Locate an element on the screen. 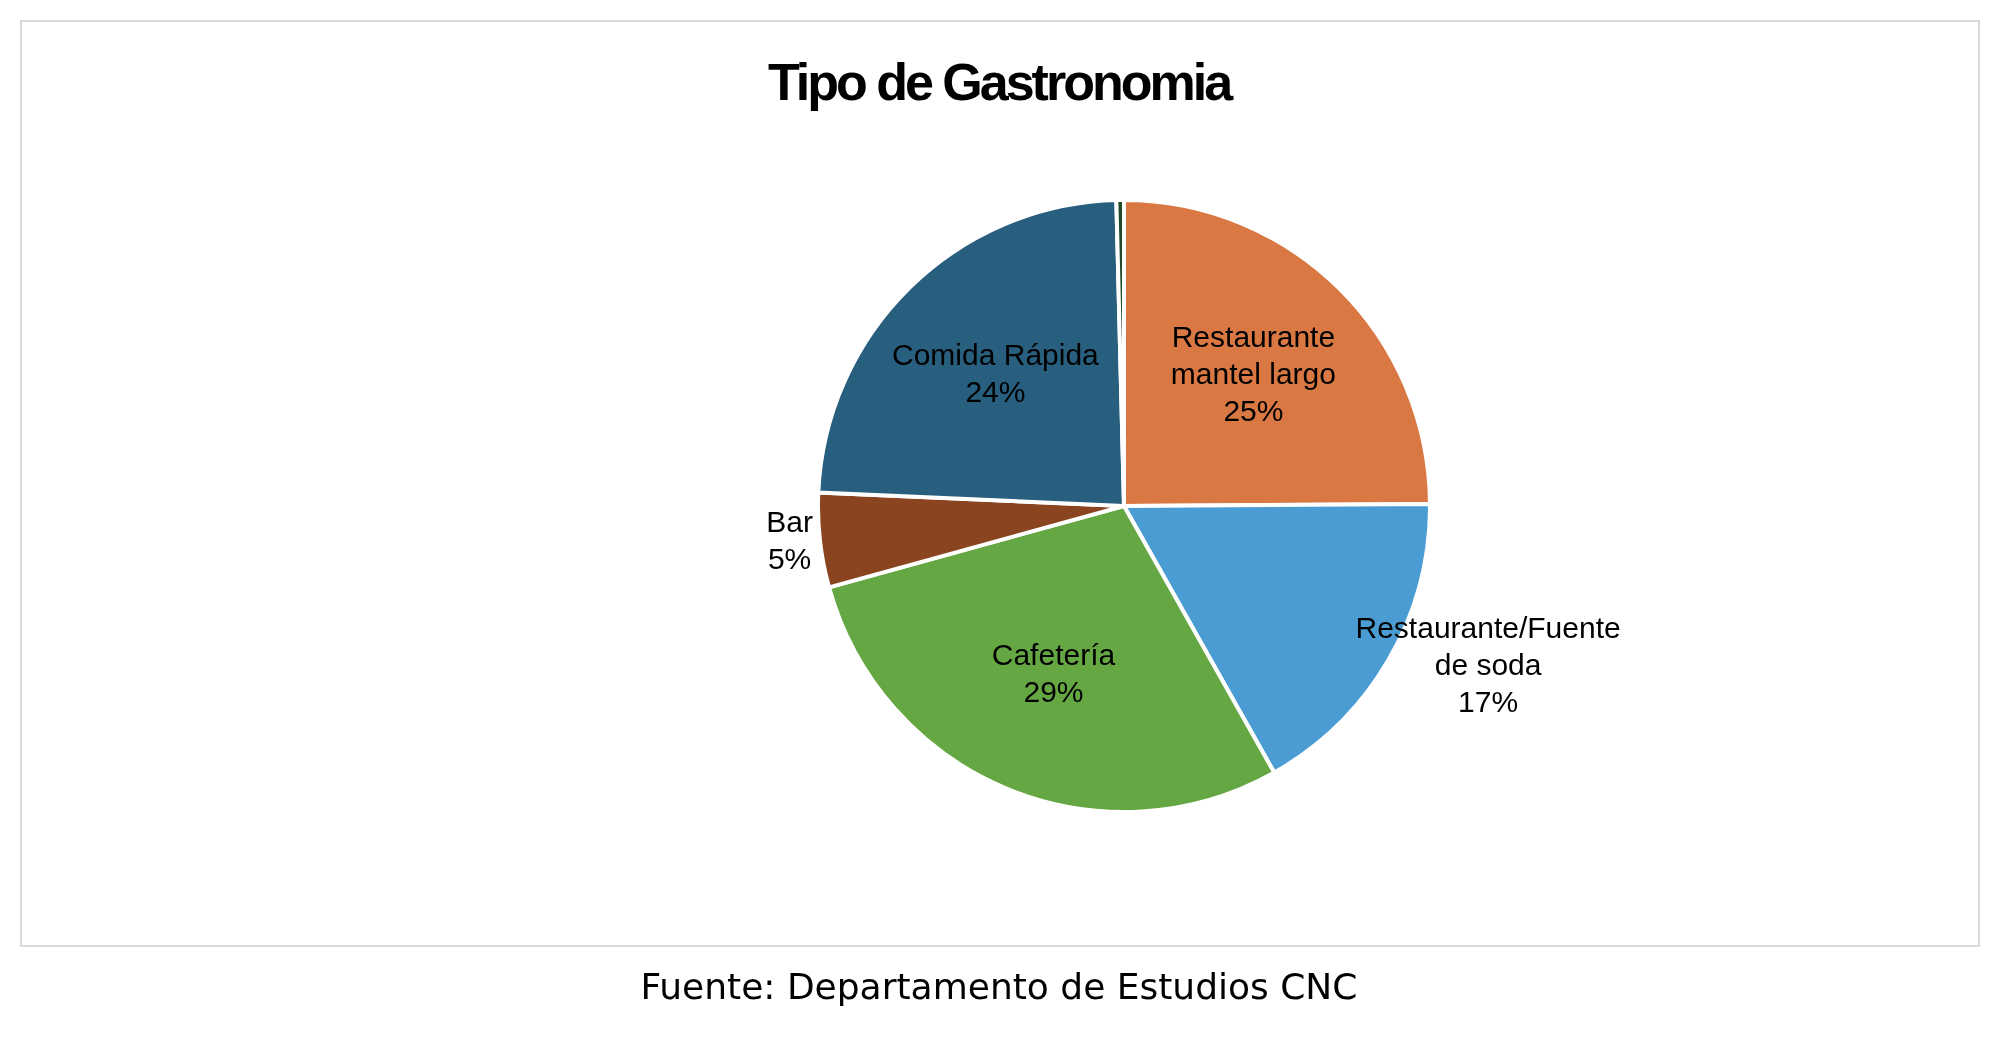 This screenshot has height=1040, width=1998. slice-label: Restaurante mantel largo is located at coordinates (1253, 355).